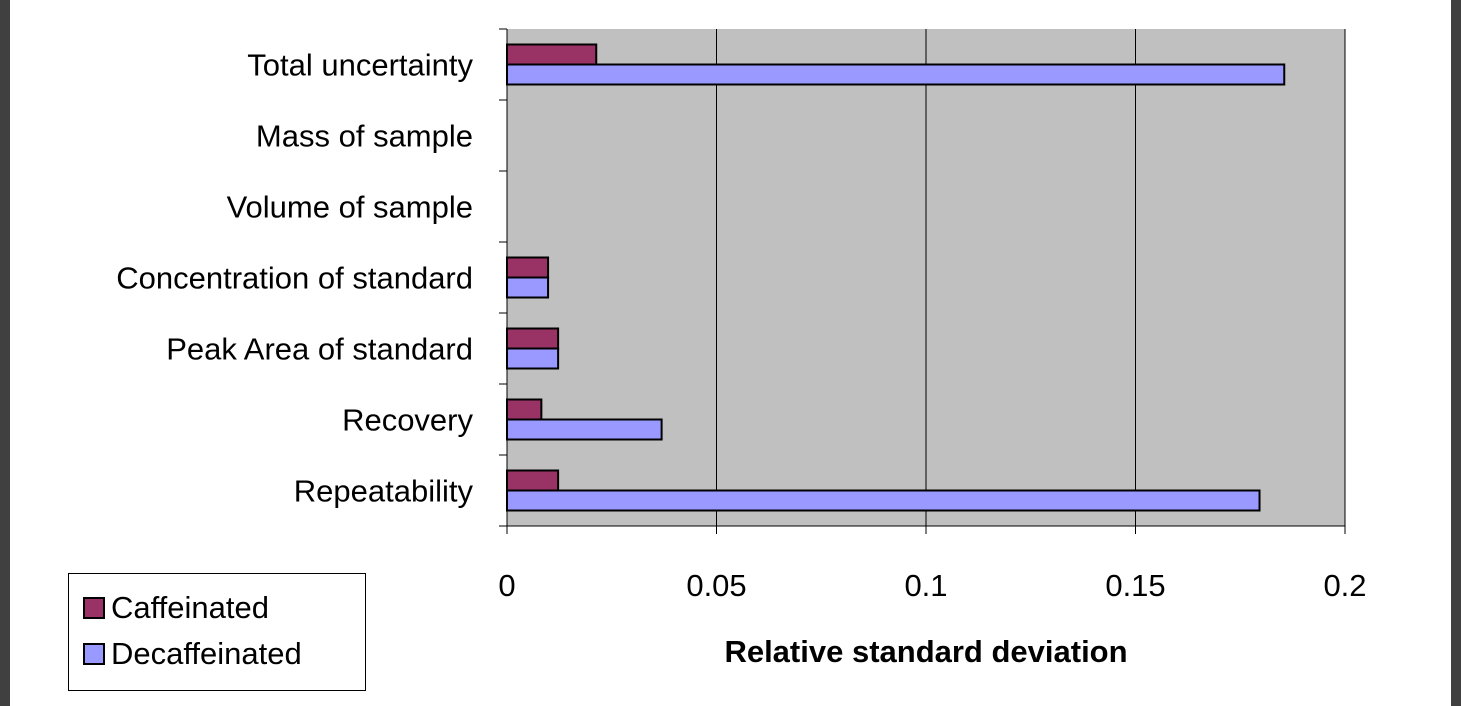 The width and height of the screenshot is (1461, 706). I want to click on tick-labels: 0 0.05 0.1 0.15 0.2, so click(932, 585).